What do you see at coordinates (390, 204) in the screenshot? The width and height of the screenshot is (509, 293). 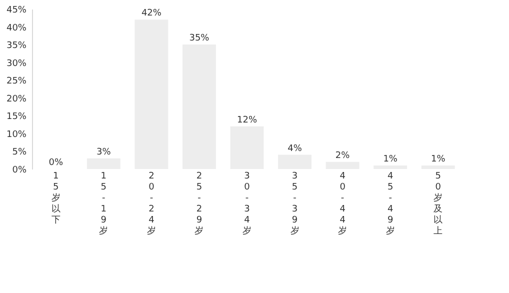 I see `x-tick-label: 45-49岁` at bounding box center [390, 204].